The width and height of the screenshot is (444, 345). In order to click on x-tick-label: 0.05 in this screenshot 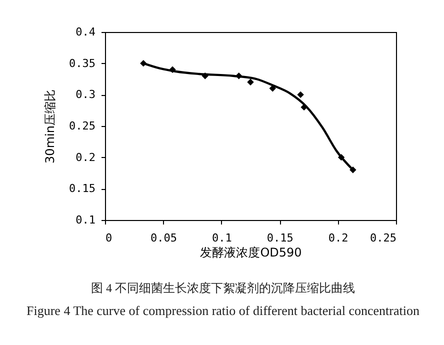, I will do `click(163, 238)`.